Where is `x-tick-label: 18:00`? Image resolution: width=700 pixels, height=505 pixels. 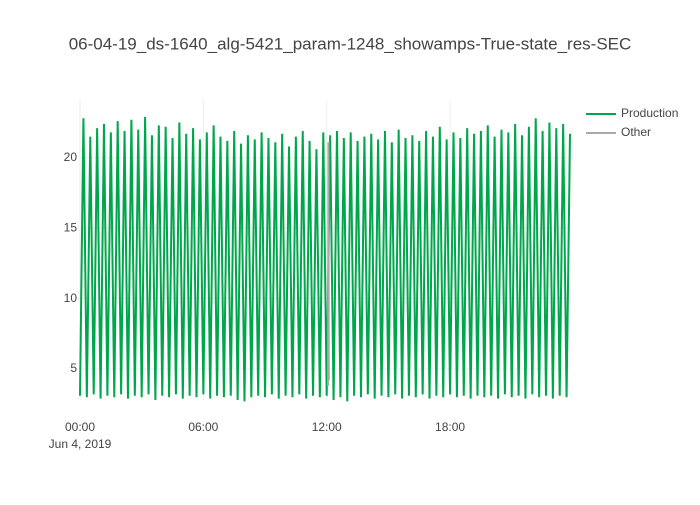 x-tick-label: 18:00 is located at coordinates (450, 427).